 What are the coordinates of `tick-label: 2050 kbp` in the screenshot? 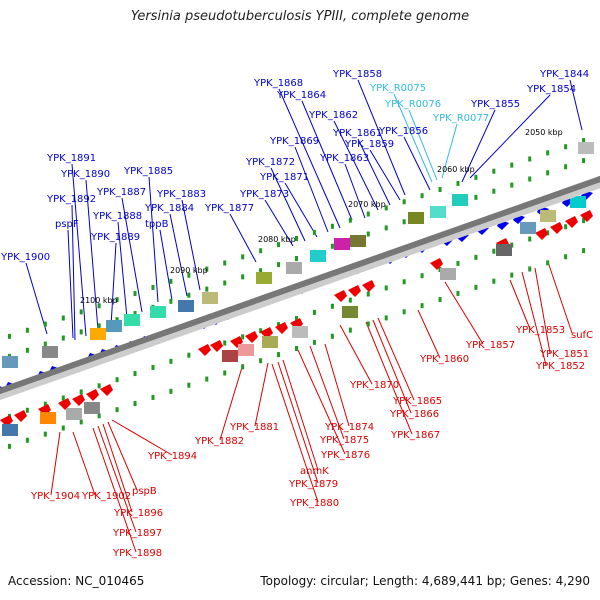 It's located at (544, 132).